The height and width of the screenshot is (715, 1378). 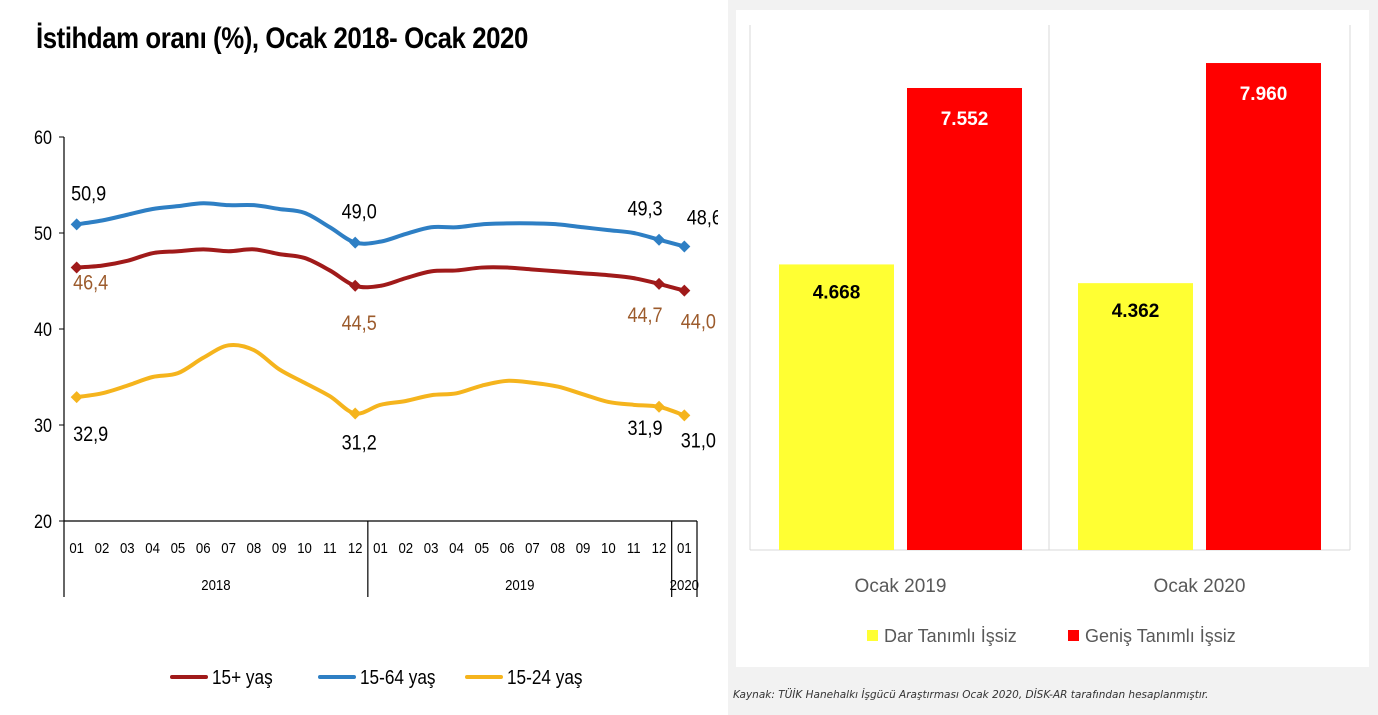 What do you see at coordinates (397, 677) in the screenshot?
I see `legend-label: 15-64 yaş` at bounding box center [397, 677].